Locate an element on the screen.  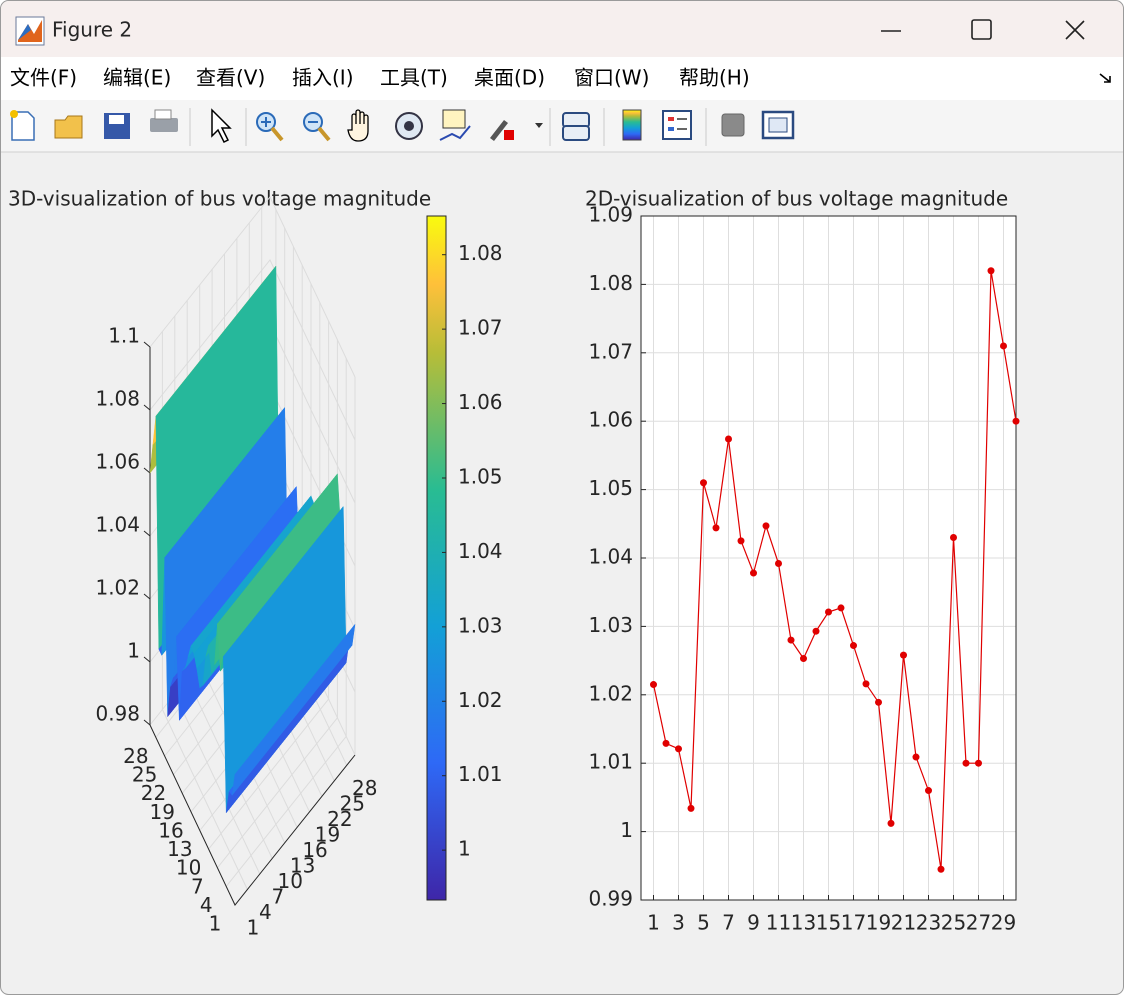
pan-button is located at coordinates (358, 125).